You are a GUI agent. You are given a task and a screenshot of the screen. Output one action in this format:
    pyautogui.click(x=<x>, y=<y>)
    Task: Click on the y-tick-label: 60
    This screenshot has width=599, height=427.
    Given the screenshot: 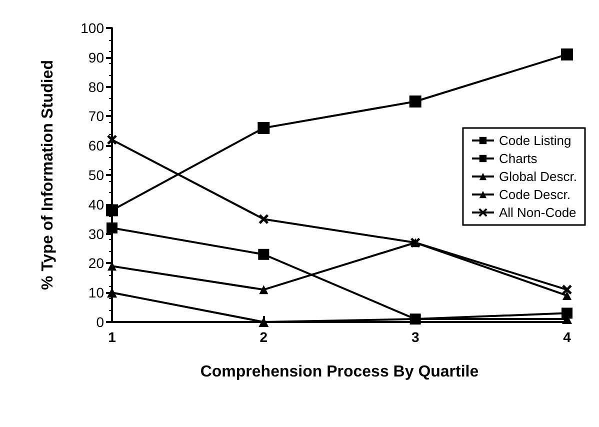 What is the action you would take?
    pyautogui.click(x=96, y=146)
    